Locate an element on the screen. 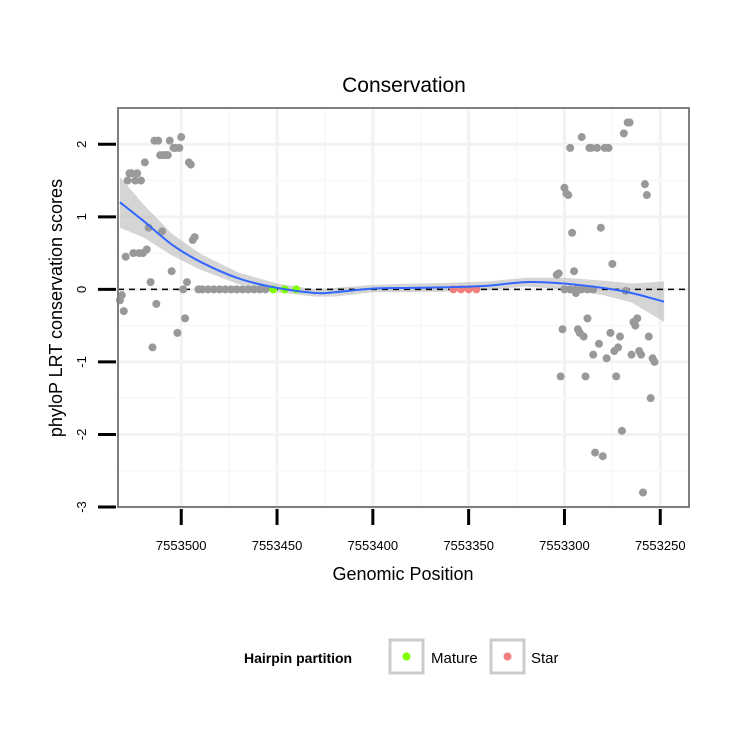 This screenshot has height=750, width=750. legend-marker-mature is located at coordinates (406, 656).